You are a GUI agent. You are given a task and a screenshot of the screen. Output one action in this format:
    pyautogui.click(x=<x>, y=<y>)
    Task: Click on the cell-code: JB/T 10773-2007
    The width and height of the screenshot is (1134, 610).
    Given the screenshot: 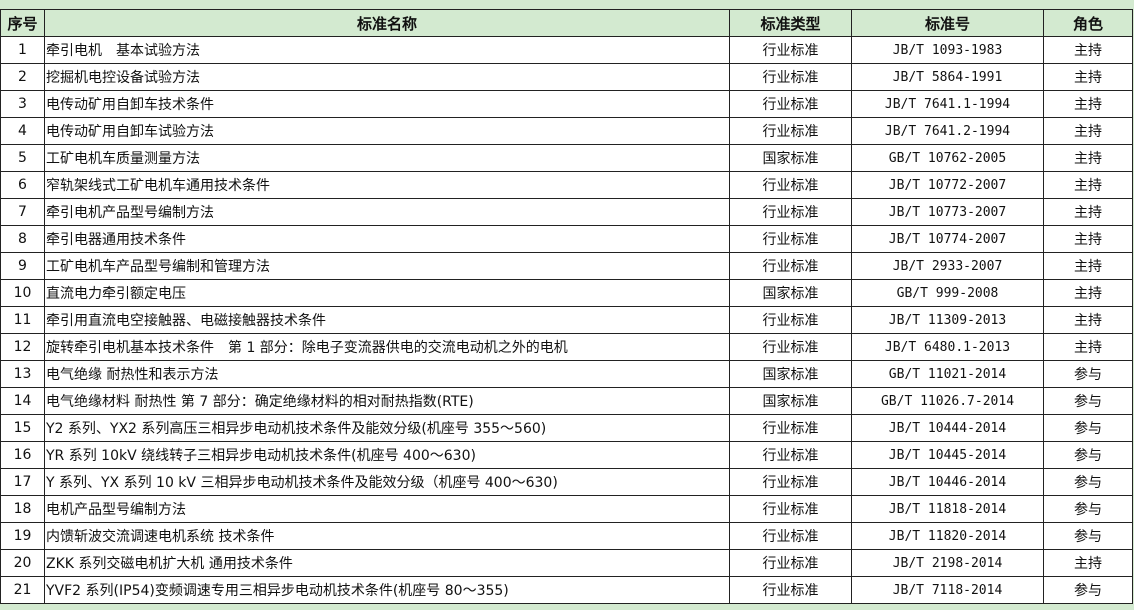 What is the action you would take?
    pyautogui.click(x=947, y=212)
    